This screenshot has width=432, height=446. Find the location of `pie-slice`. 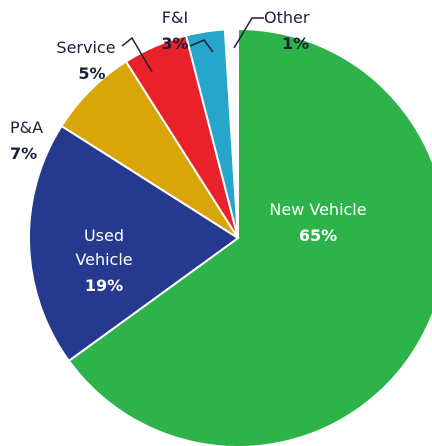

pie-slice is located at coordinates (231, 133).